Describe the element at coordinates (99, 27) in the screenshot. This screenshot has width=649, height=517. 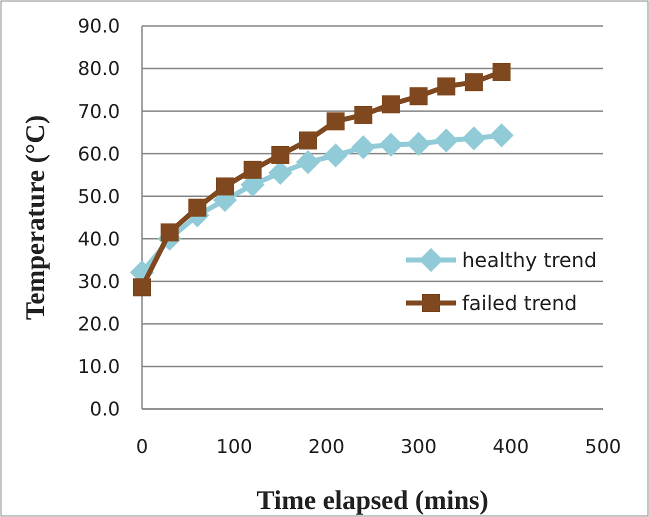
I see `y-tick-label: 90.0` at that location.